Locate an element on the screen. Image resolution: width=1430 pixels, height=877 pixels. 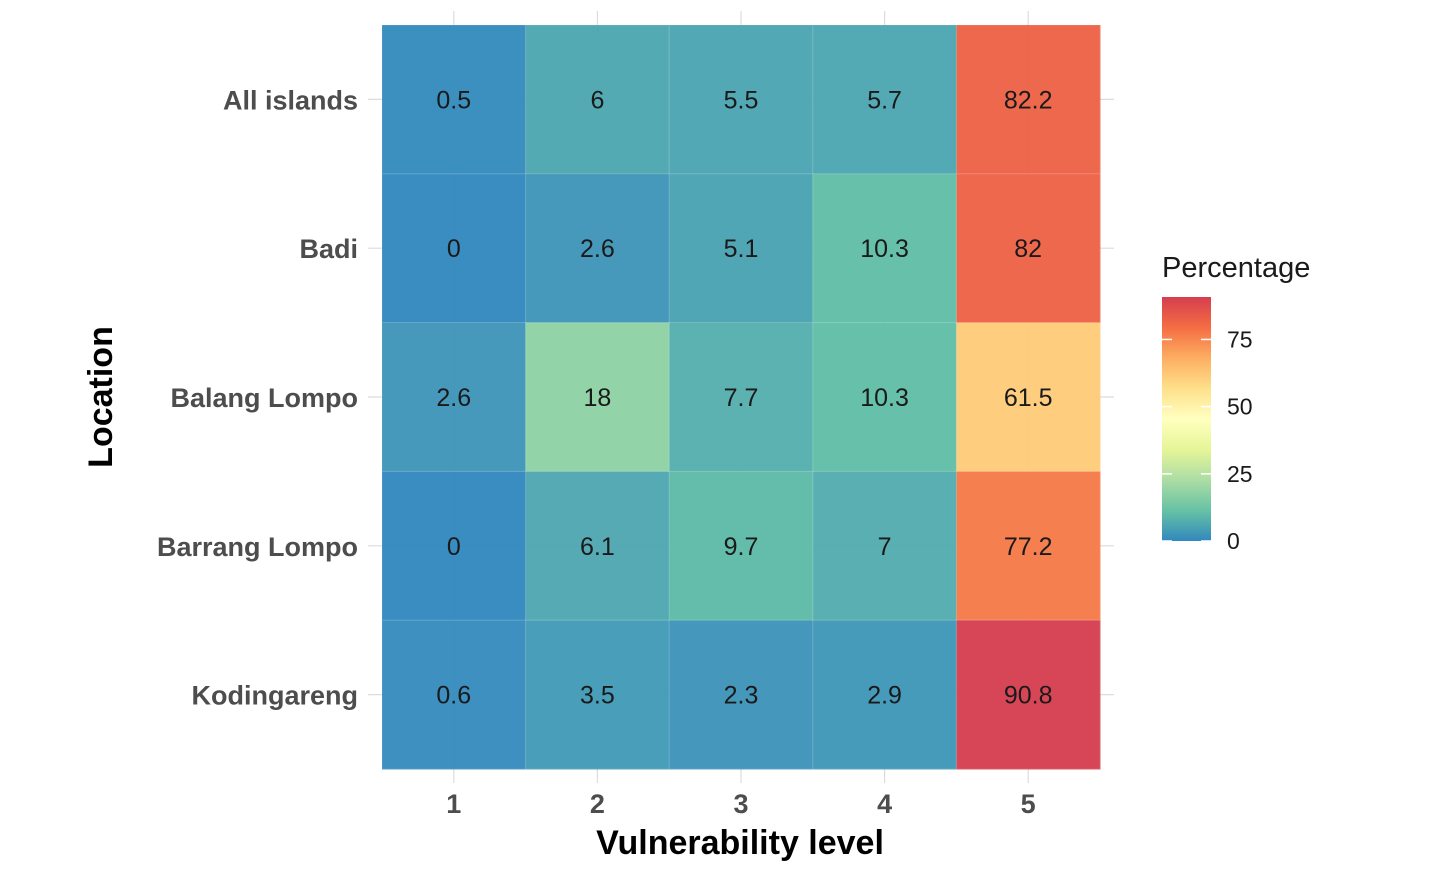
y-tick-label: Barrang Lompo is located at coordinates (257, 547).